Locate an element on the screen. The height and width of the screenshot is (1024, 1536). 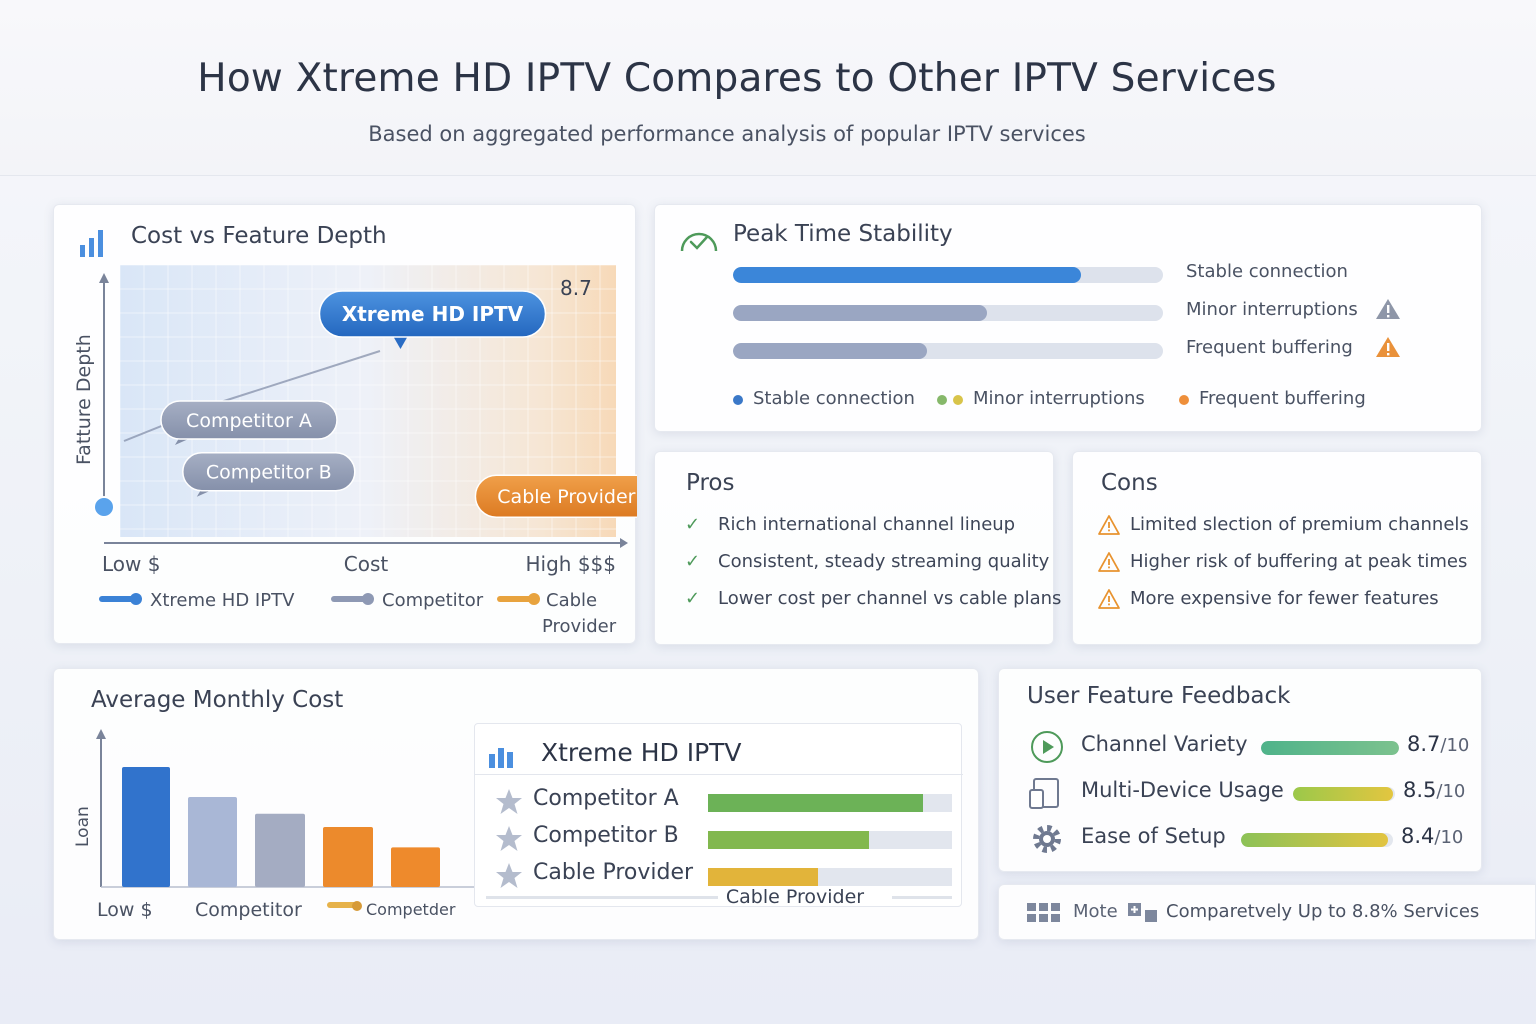
scatter-point-label: Cable Provider is located at coordinates (566, 497).